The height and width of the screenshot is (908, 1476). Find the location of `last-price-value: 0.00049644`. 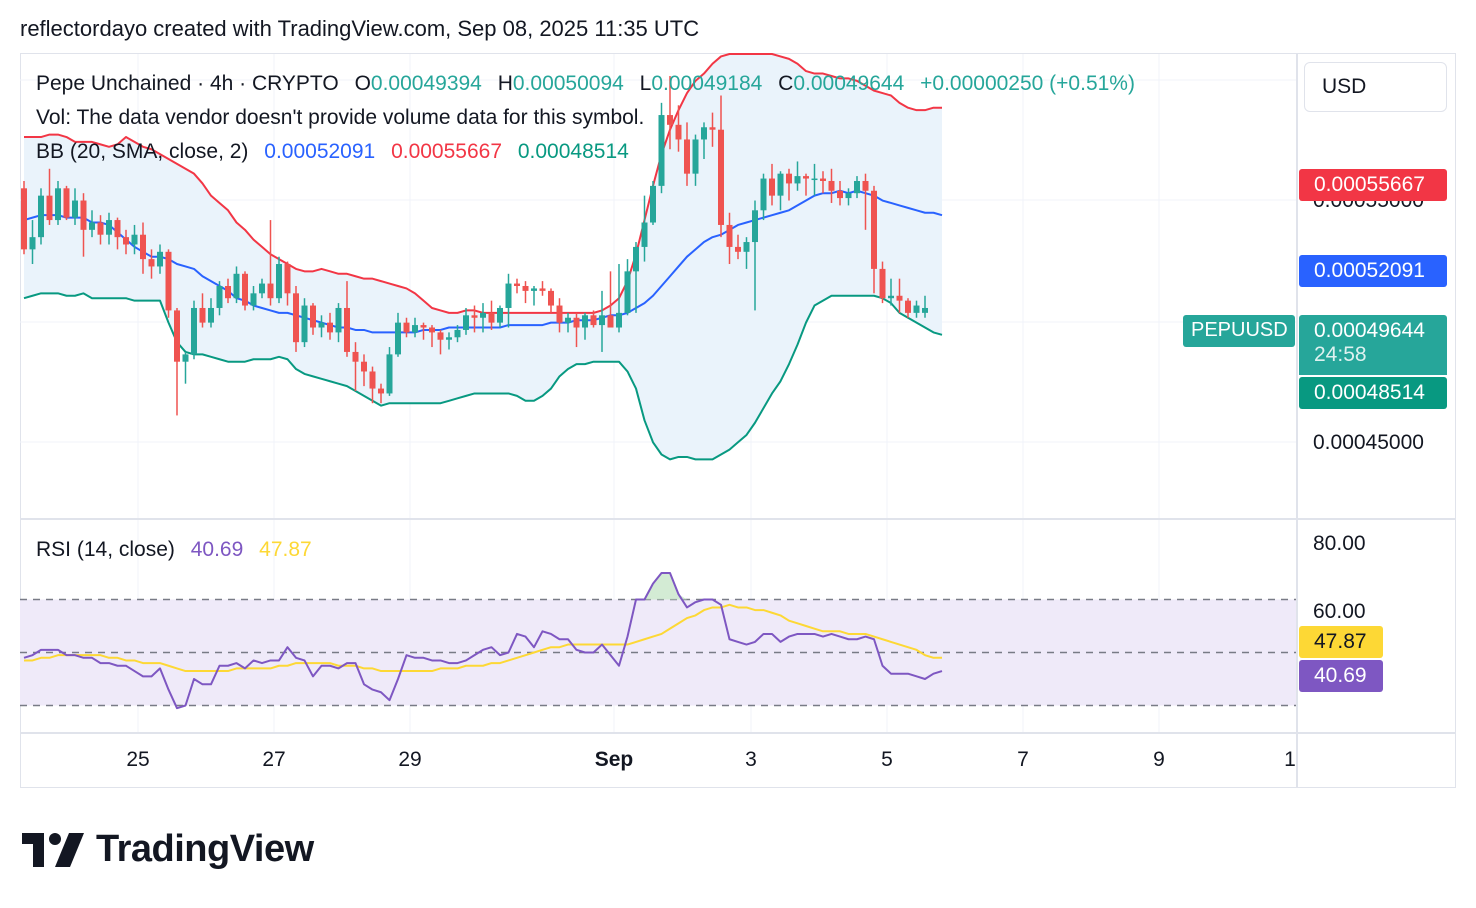

last-price-value: 0.00049644 is located at coordinates (1369, 330).